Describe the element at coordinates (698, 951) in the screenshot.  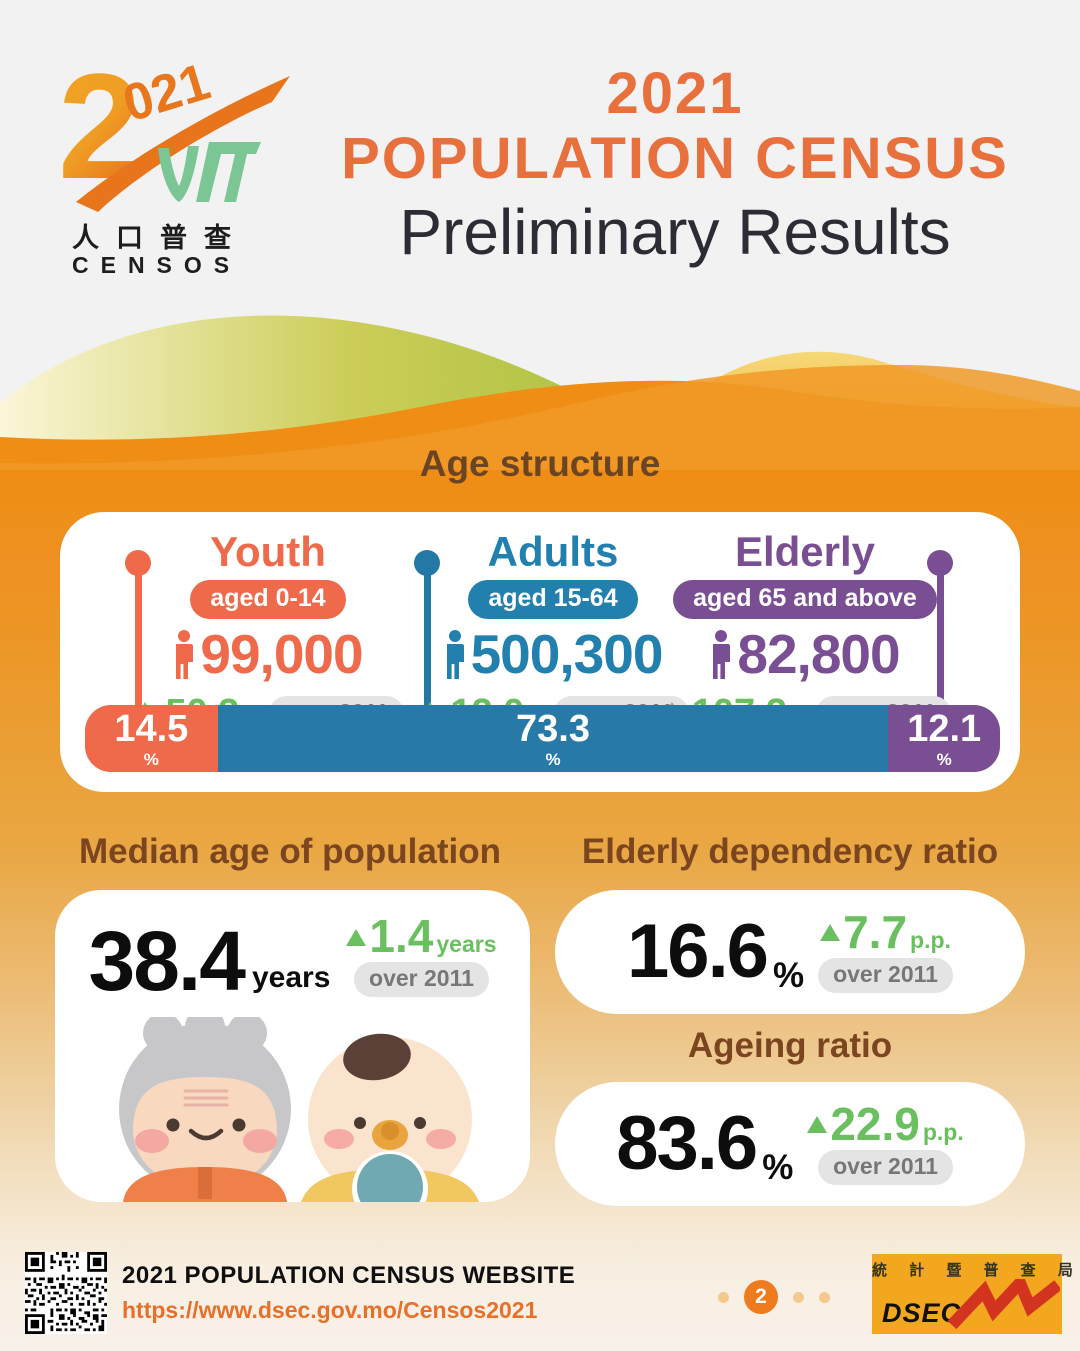
I see `elderly-dependency-value: 16.6` at that location.